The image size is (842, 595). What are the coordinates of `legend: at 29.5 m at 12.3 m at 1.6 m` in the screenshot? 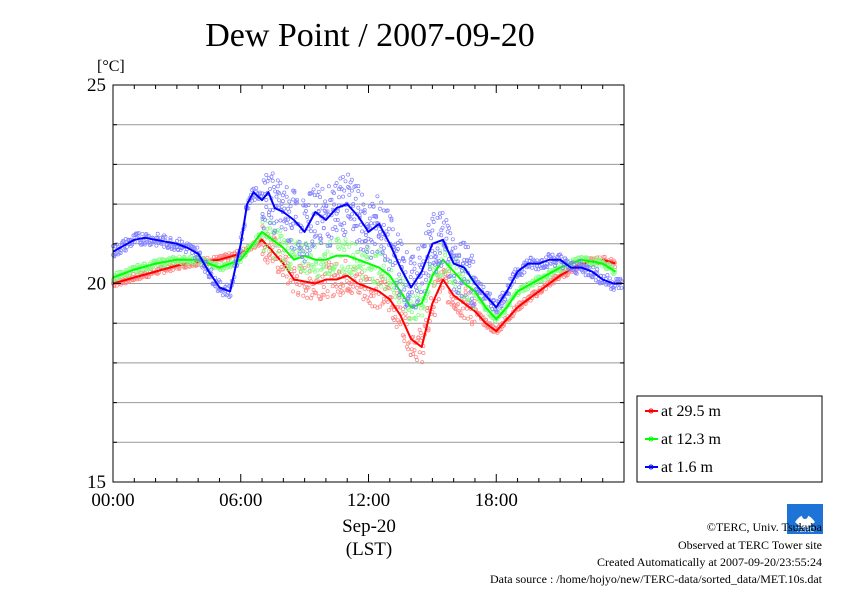 It's located at (729, 439).